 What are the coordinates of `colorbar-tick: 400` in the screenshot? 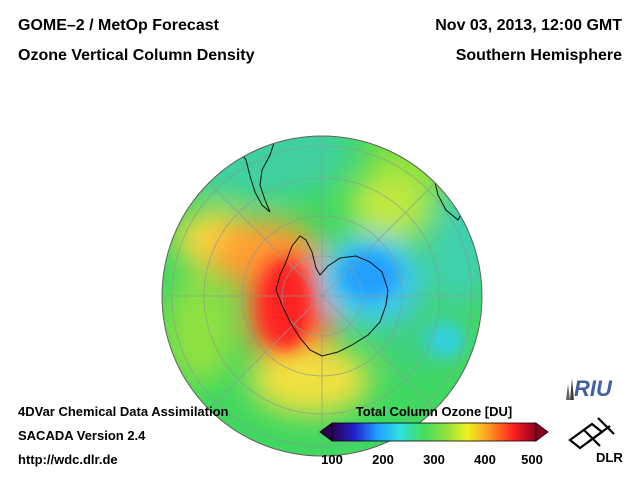 It's located at (485, 459).